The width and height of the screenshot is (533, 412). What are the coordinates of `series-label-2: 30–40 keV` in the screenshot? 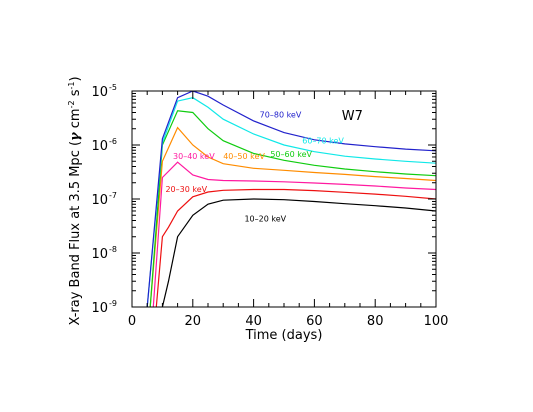 It's located at (194, 156).